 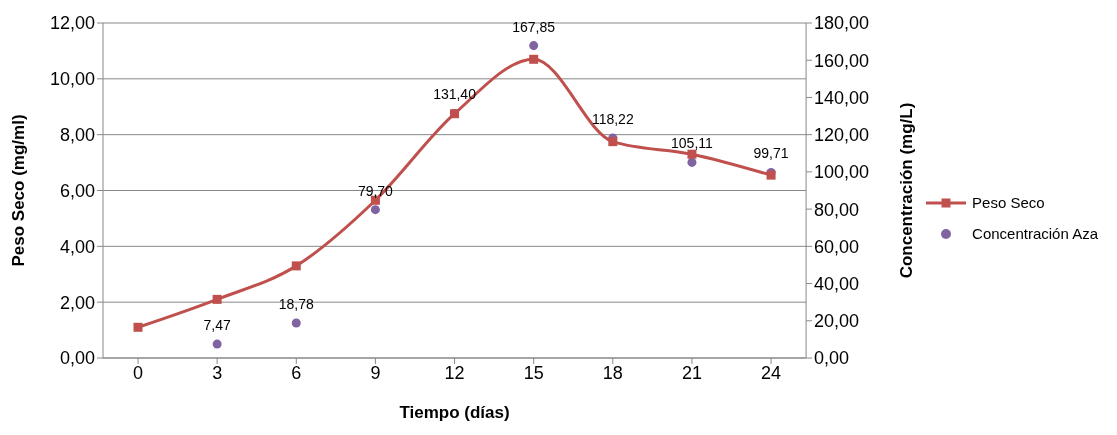 I want to click on x-tick-label: 0, so click(x=138, y=372).